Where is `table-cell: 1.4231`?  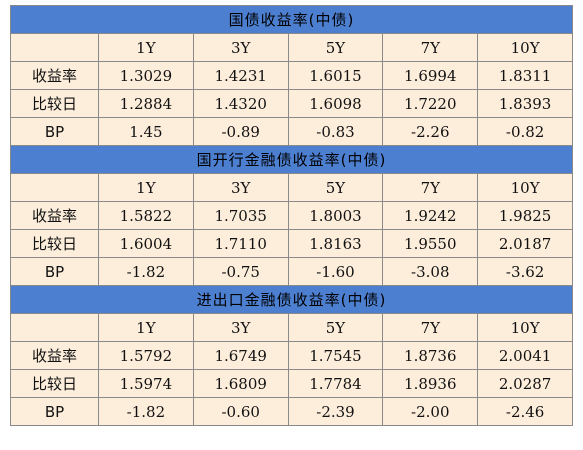
table-cell: 1.4231 is located at coordinates (240, 75).